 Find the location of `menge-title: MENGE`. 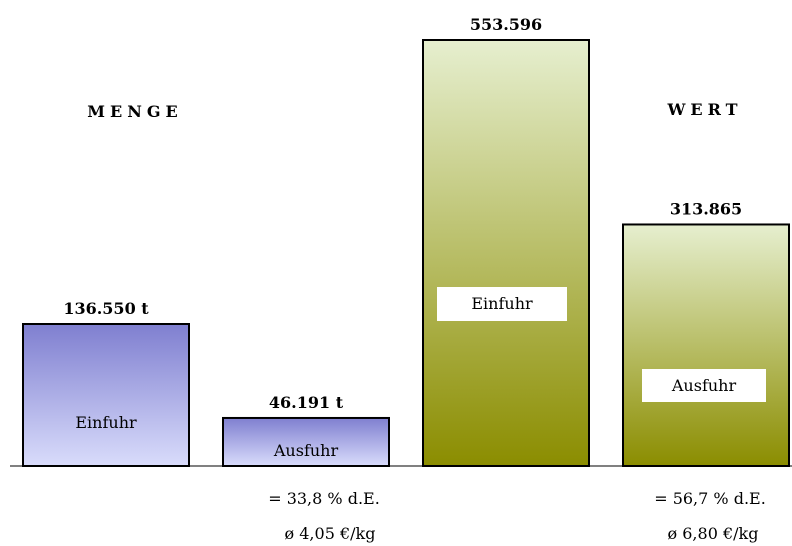

menge-title: MENGE is located at coordinates (134, 111).